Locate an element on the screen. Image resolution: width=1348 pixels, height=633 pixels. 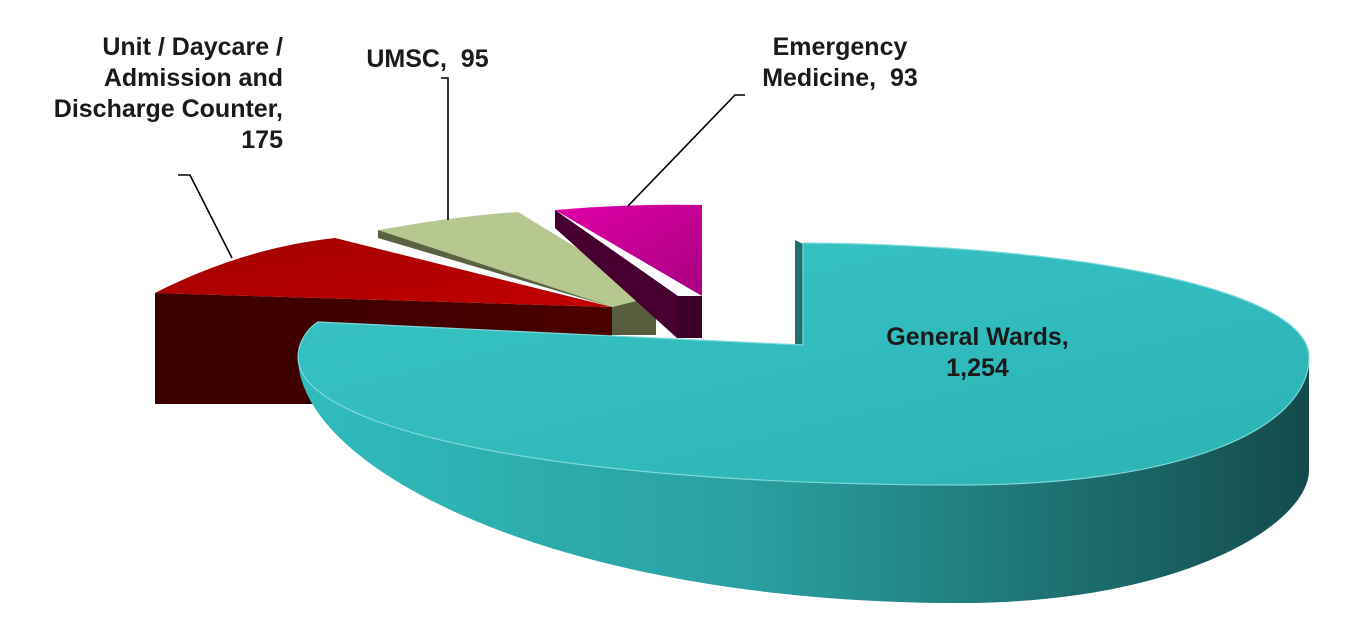
leader-line-unit-daycare is located at coordinates (205, 216).